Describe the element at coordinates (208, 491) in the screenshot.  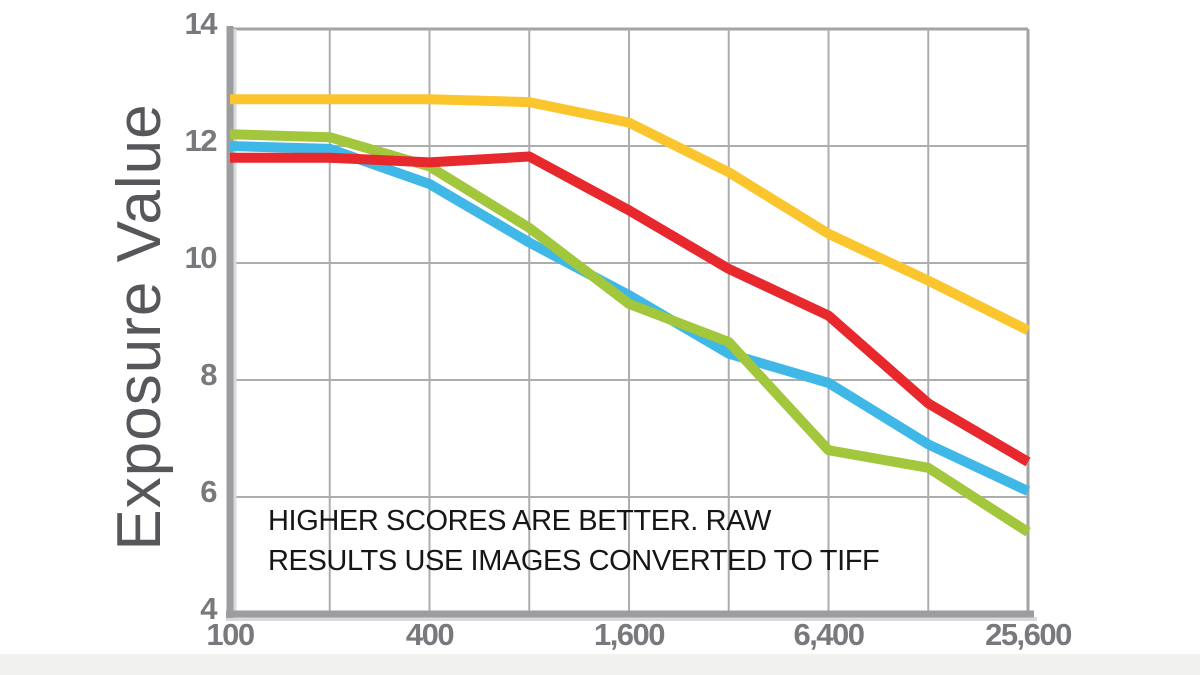
I see `y-tick-label: 6` at that location.